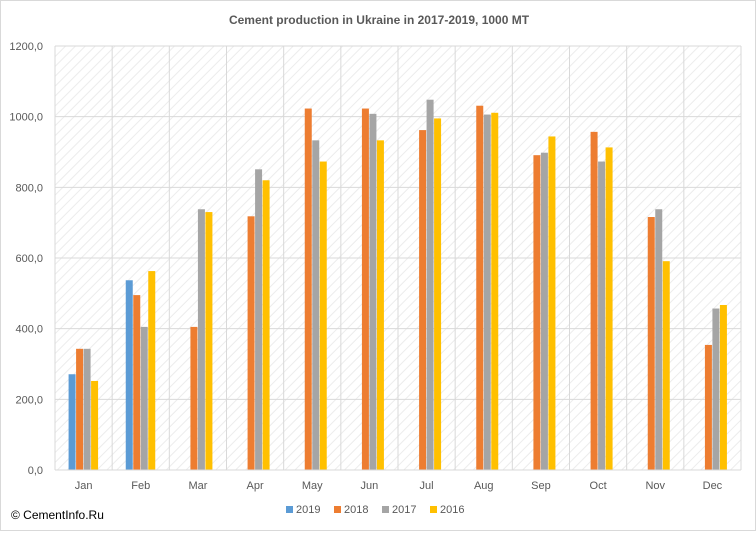  I want to click on bar-2016-jan, so click(95, 425).